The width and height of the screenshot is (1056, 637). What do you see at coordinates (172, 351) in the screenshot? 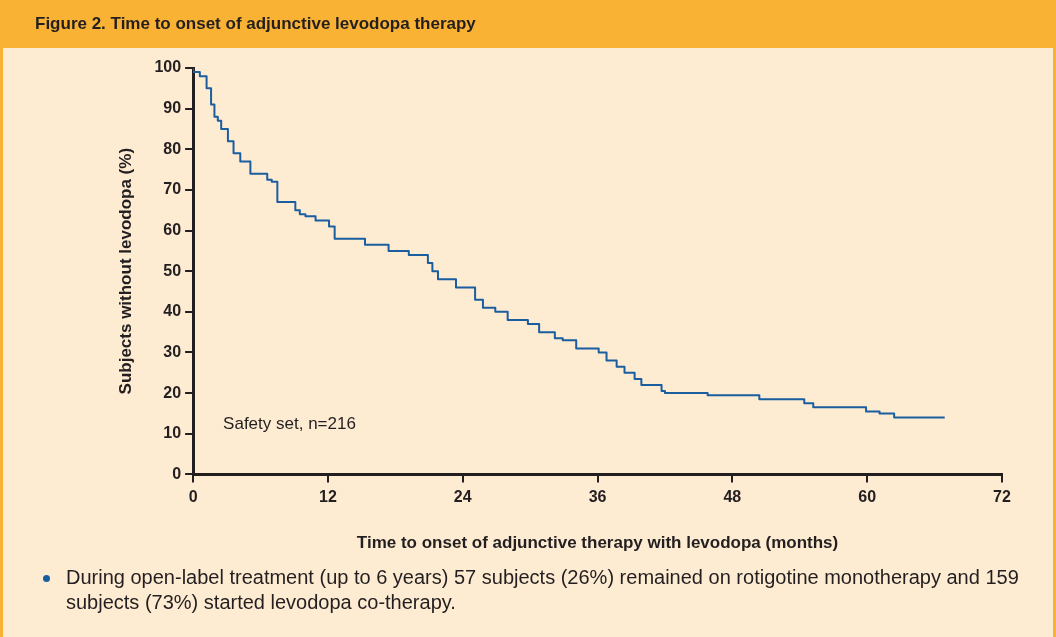
I see `y-tick-label: 30` at bounding box center [172, 351].